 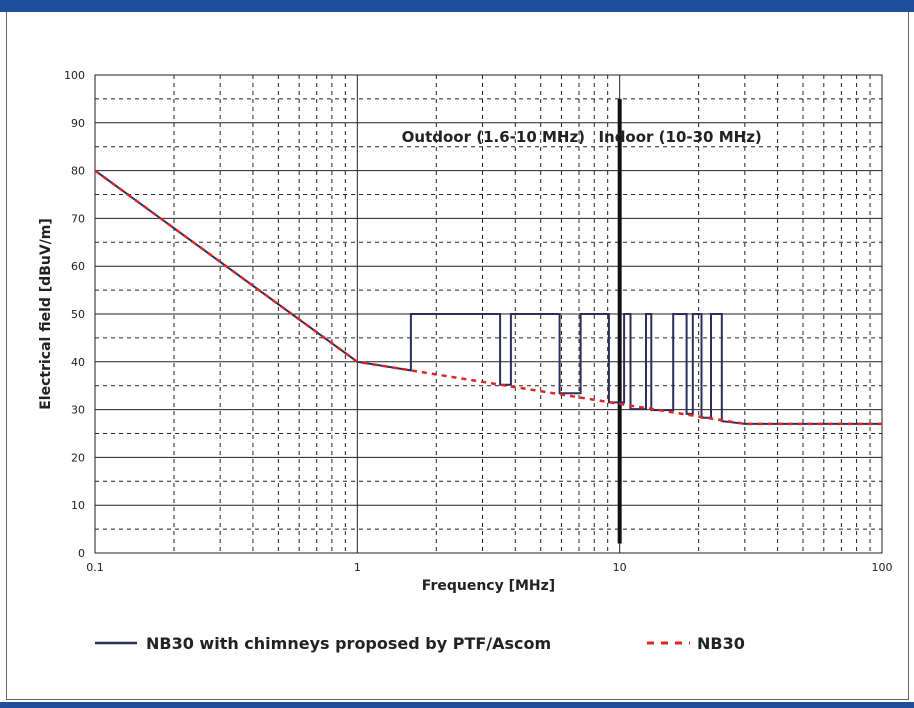 What do you see at coordinates (721, 643) in the screenshot?
I see `legend-label-nb30: NB30` at bounding box center [721, 643].